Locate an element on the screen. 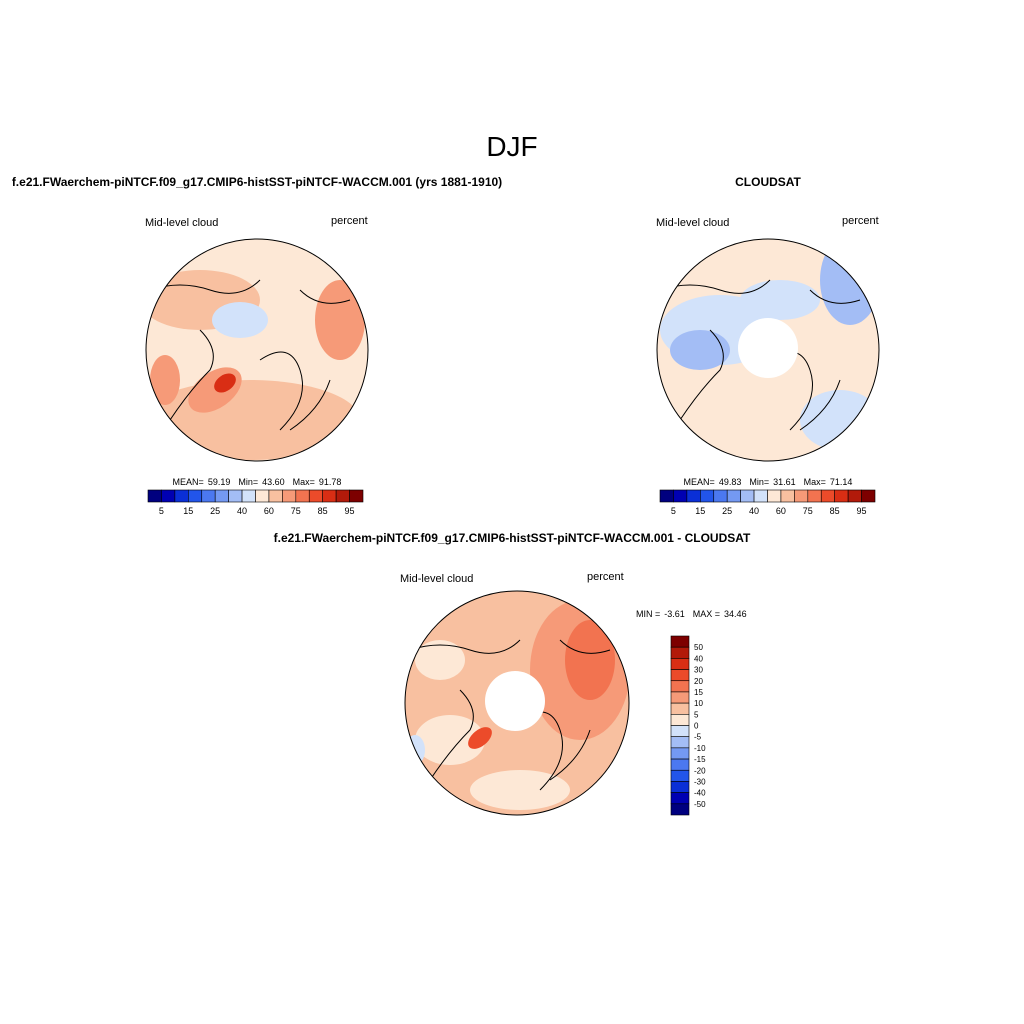 The height and width of the screenshot is (1024, 1024). colorbar-label: 0 is located at coordinates (696, 726).